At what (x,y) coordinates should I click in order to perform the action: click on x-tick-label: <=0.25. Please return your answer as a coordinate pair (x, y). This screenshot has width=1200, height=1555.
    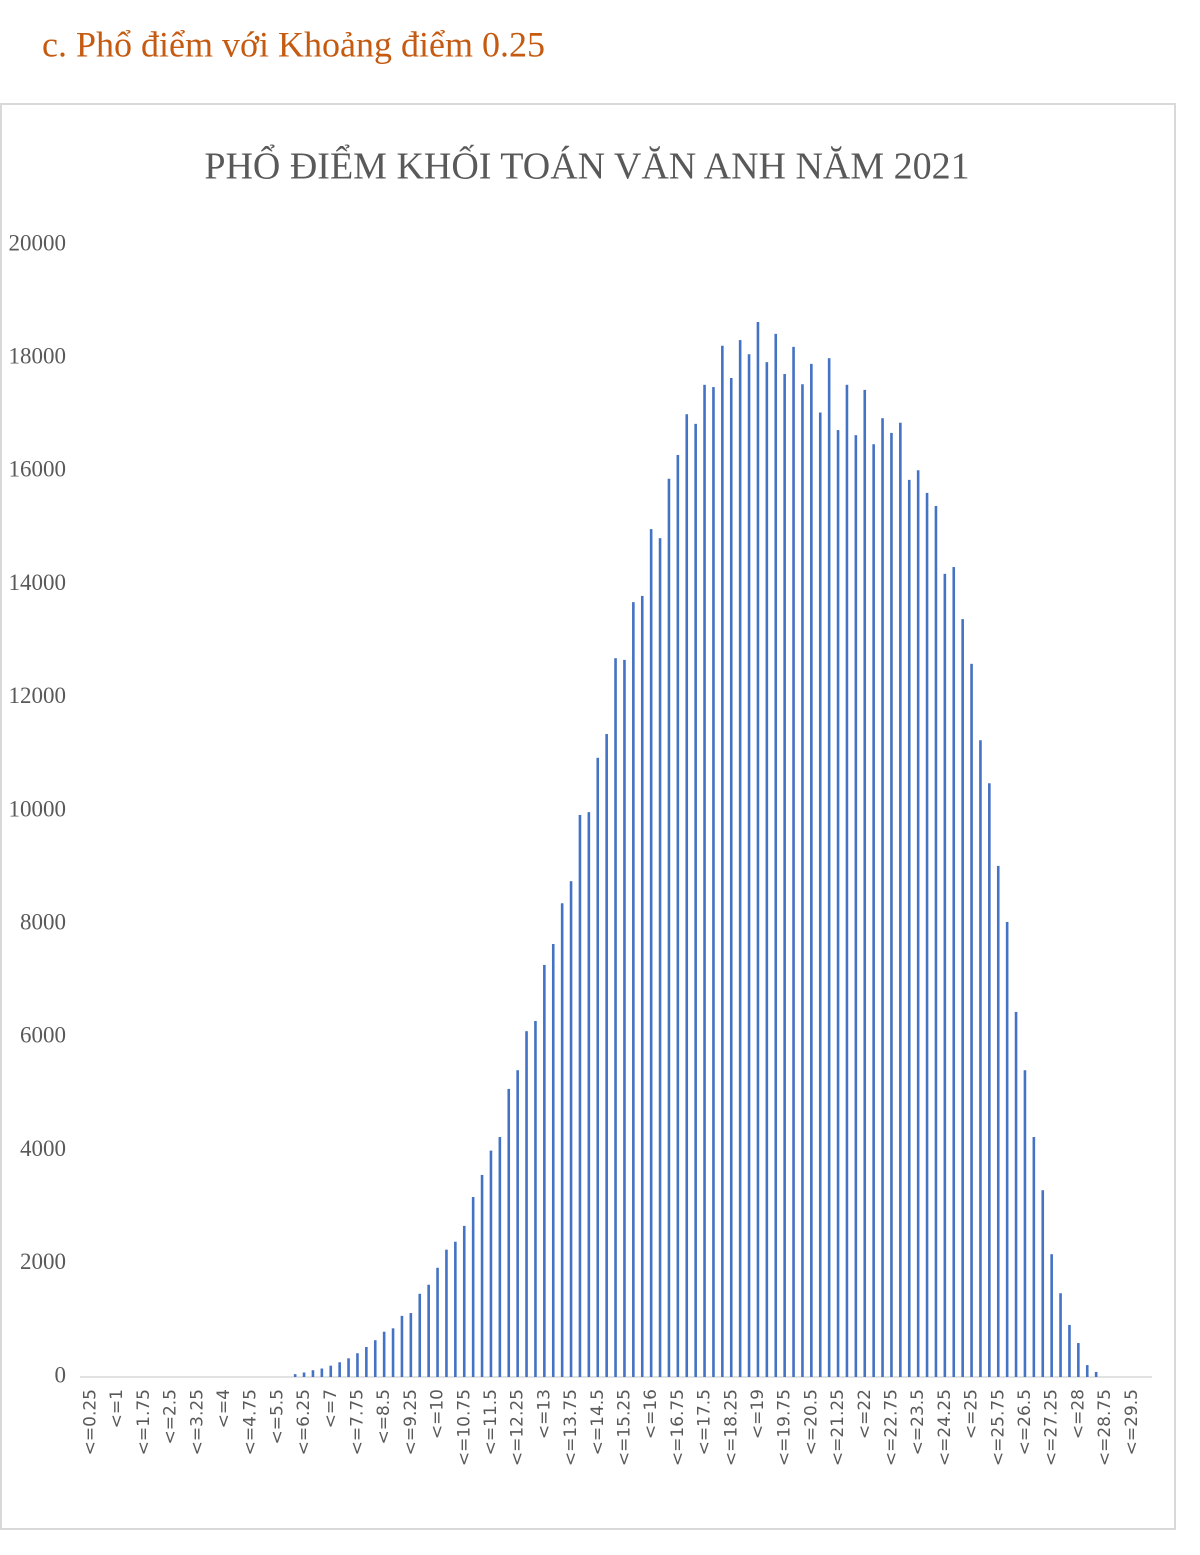
    Looking at the image, I should click on (90, 1422).